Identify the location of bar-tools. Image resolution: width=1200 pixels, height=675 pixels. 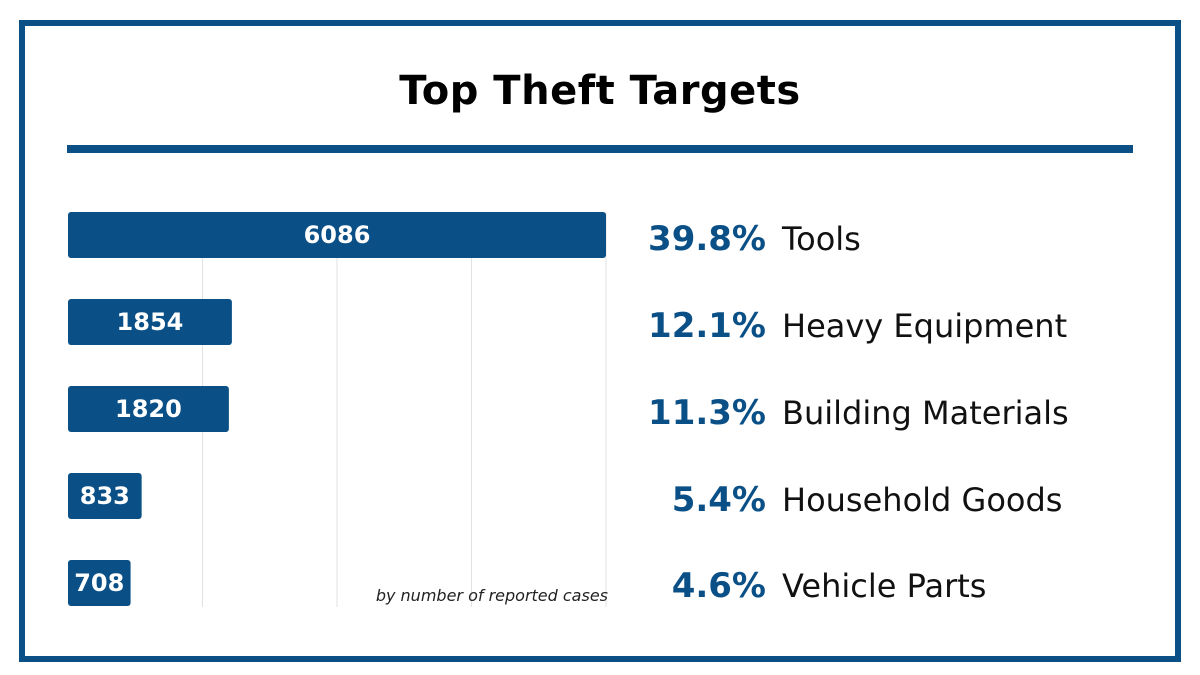
(337, 235).